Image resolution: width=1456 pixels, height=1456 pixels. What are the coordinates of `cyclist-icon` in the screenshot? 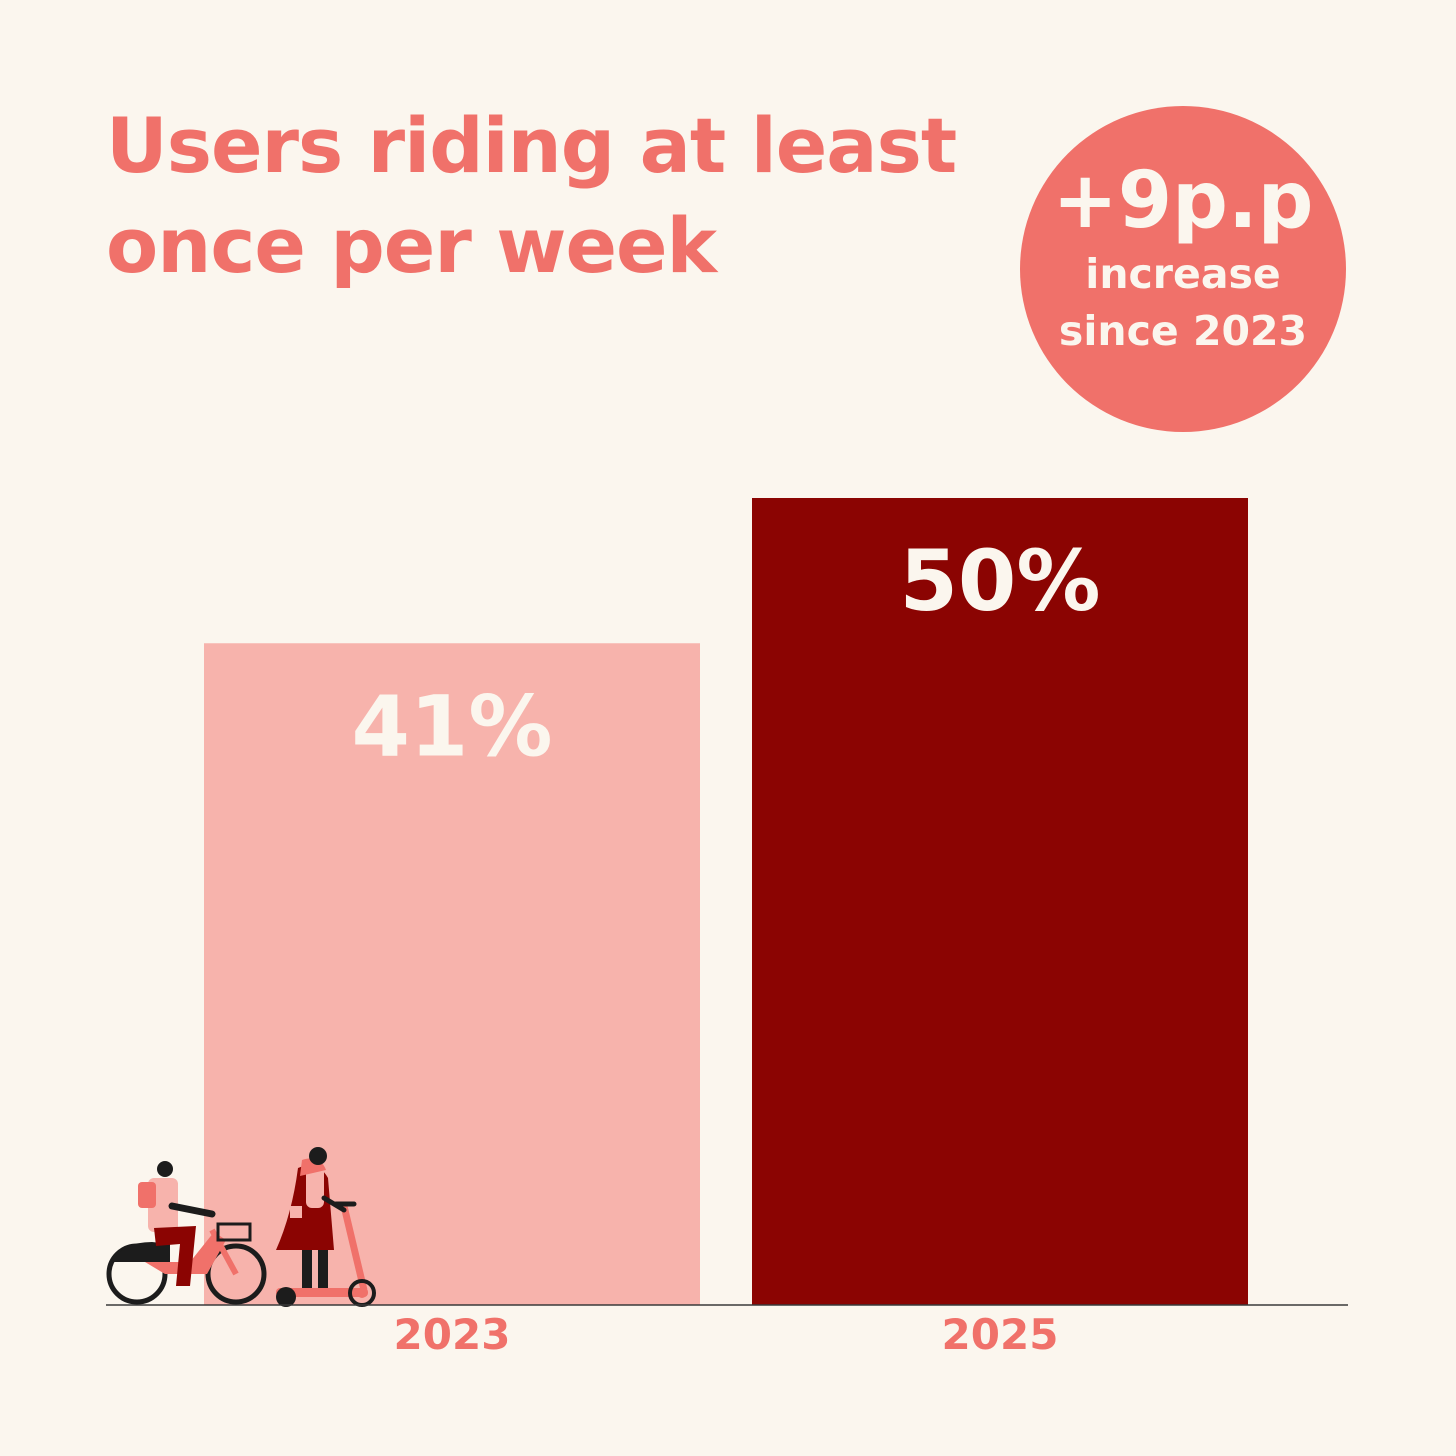 It's located at (186, 1233).